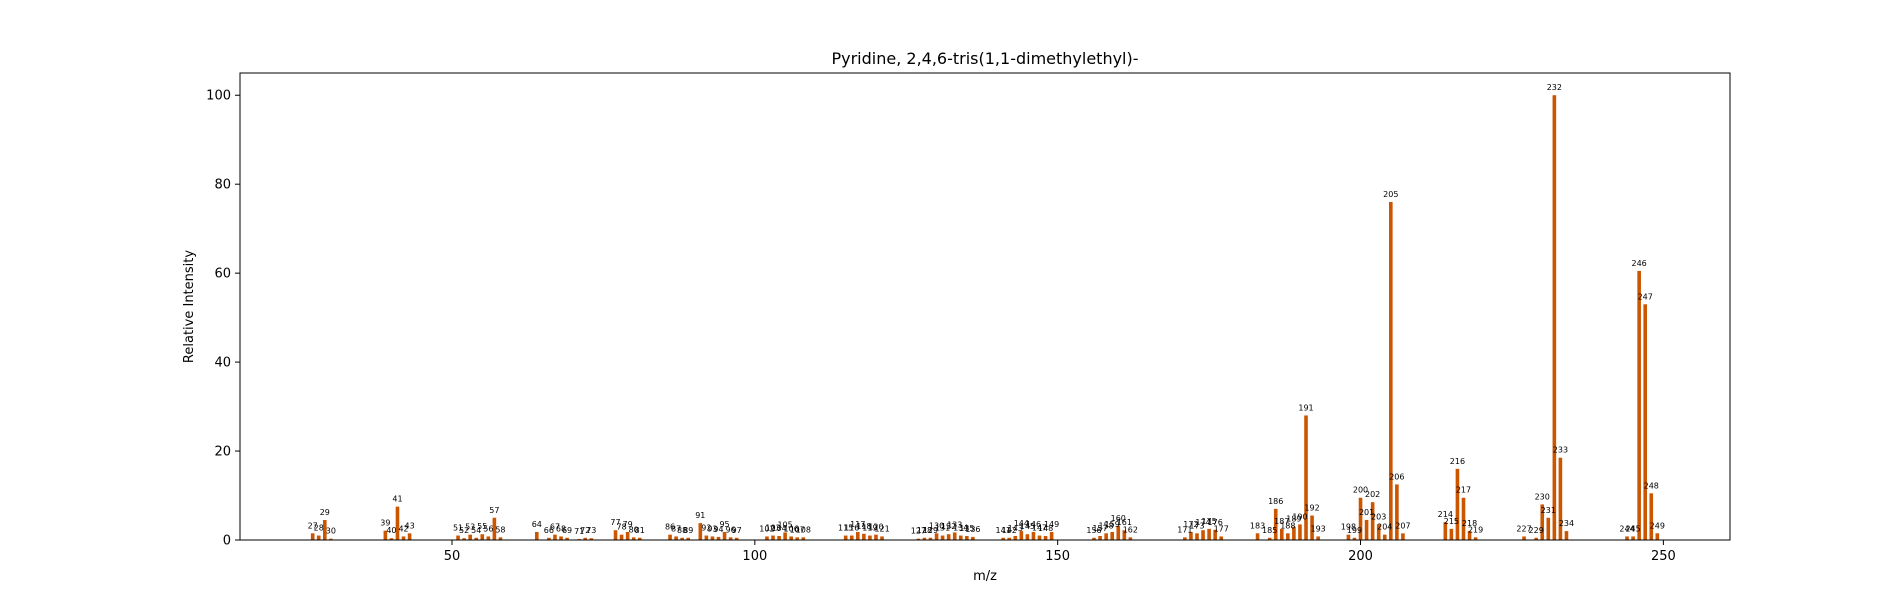  I want to click on peak-label-143: 143, so click(1015, 528).